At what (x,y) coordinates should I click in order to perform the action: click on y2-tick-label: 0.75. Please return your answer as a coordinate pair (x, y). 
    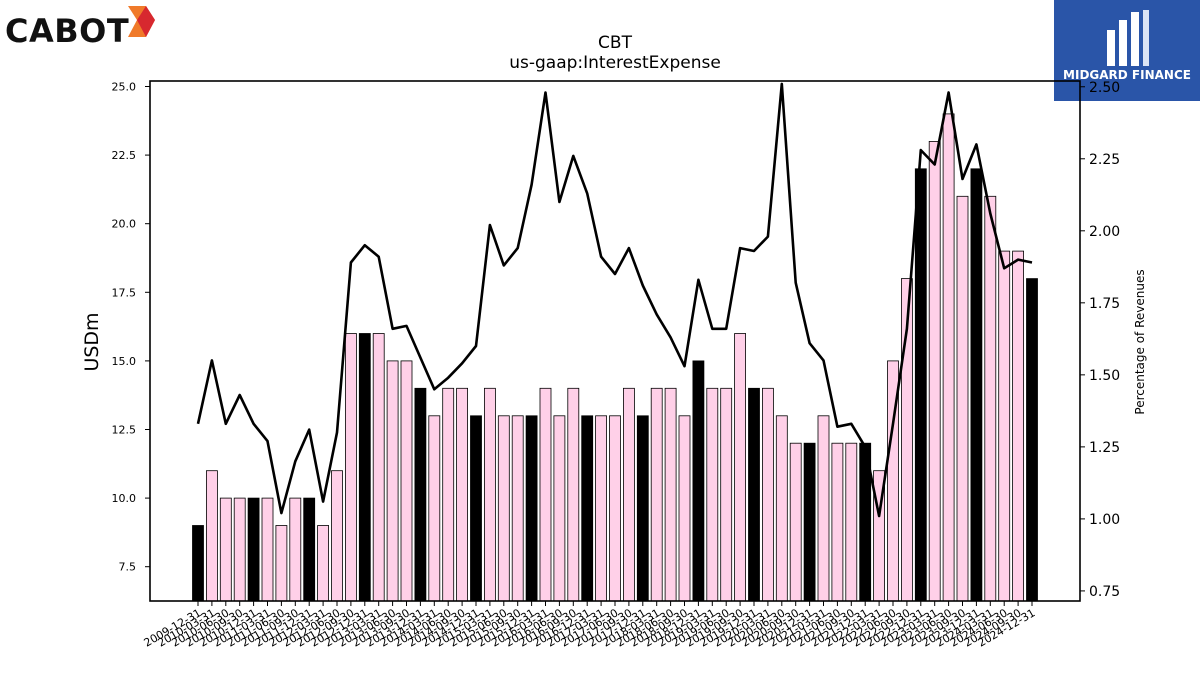
    Looking at the image, I should click on (1104, 592).